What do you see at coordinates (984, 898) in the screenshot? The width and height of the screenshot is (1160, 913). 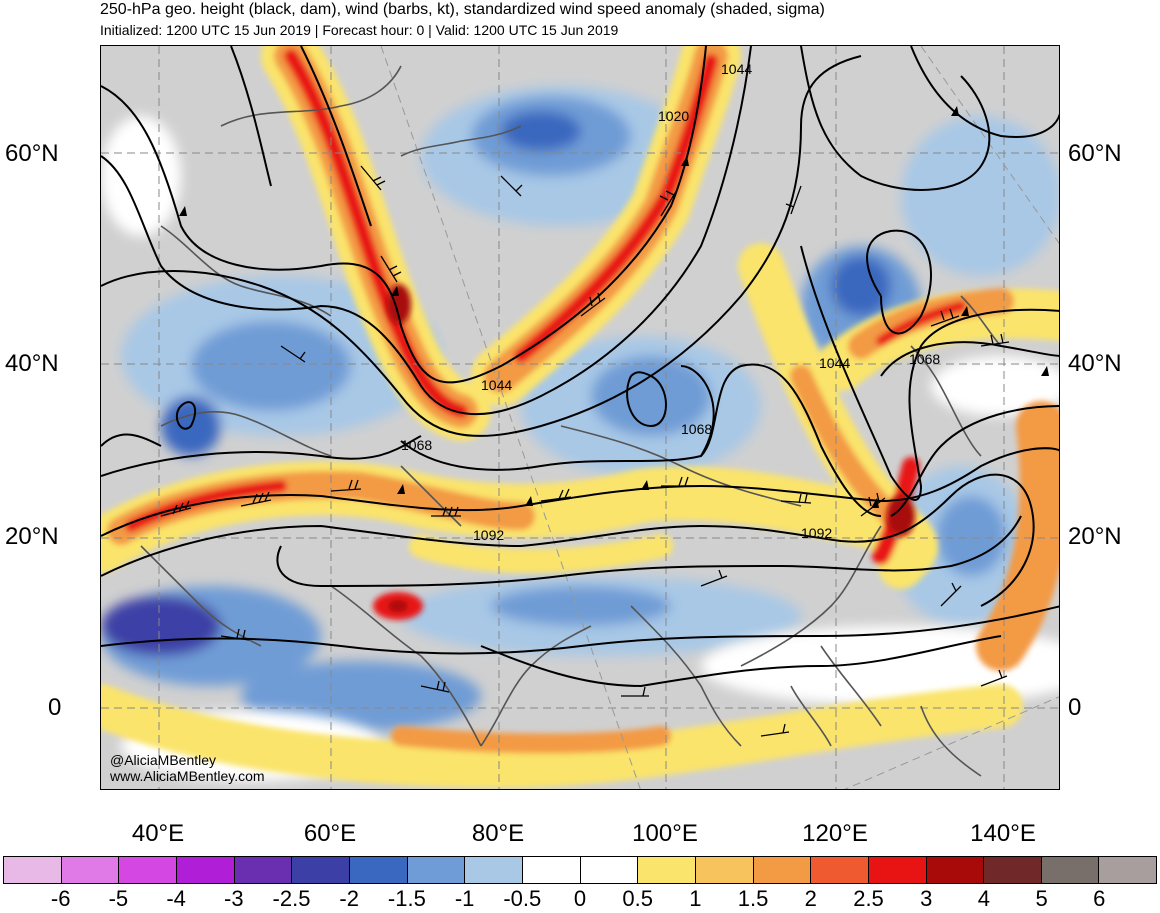 I see `colorbar-tick-label: 4` at bounding box center [984, 898].